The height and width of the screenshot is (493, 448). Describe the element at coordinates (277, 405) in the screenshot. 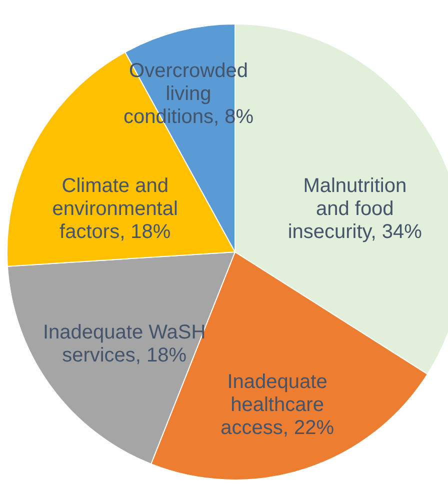

I see `slice-label: Inadequate healthcare access, 22%` at that location.